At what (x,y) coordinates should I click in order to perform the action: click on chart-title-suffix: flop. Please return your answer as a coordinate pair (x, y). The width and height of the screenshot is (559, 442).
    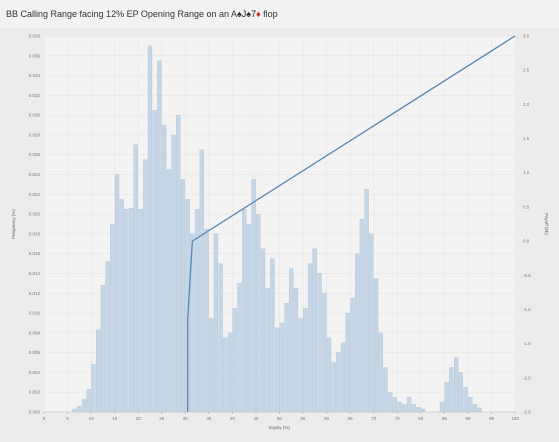
    Looking at the image, I should click on (269, 14).